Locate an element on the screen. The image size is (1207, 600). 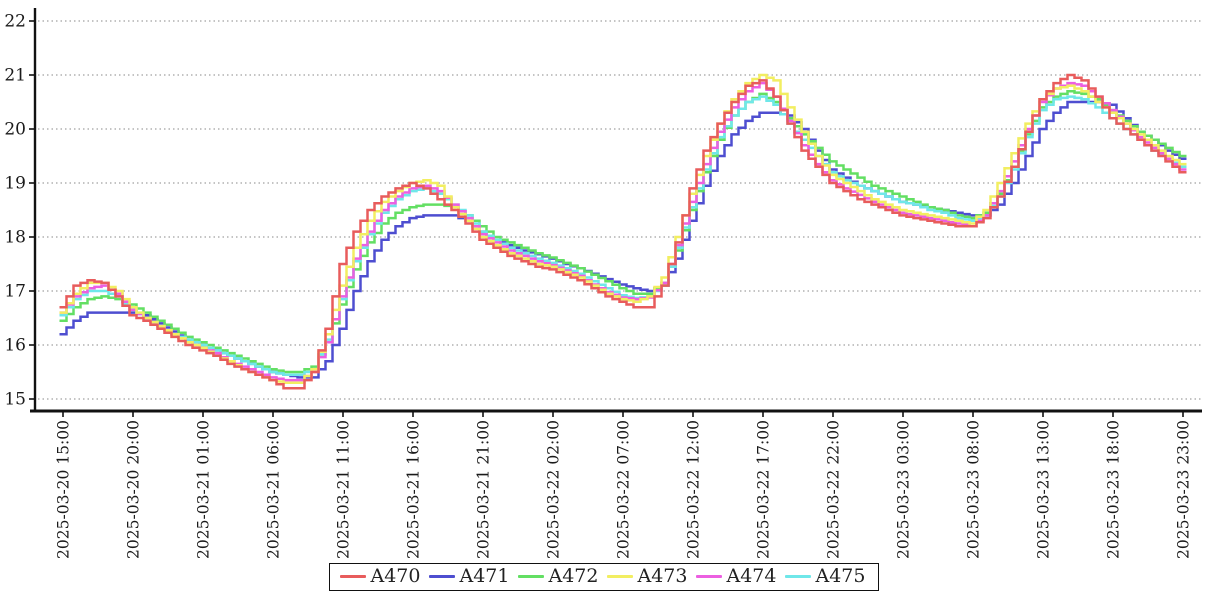
legend-item-a473: A473 is located at coordinates (647, 576).